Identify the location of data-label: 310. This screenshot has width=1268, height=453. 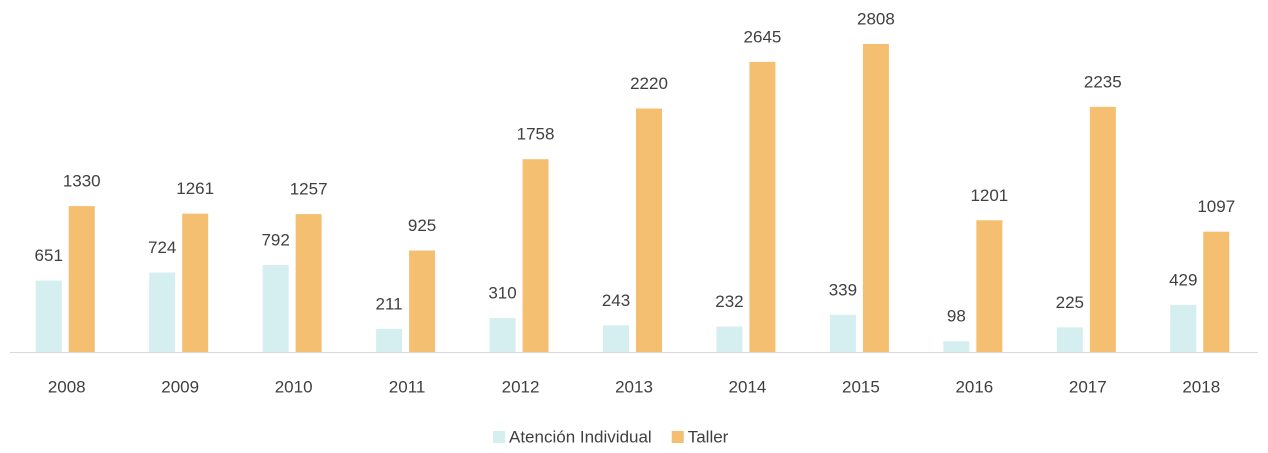
(502, 292).